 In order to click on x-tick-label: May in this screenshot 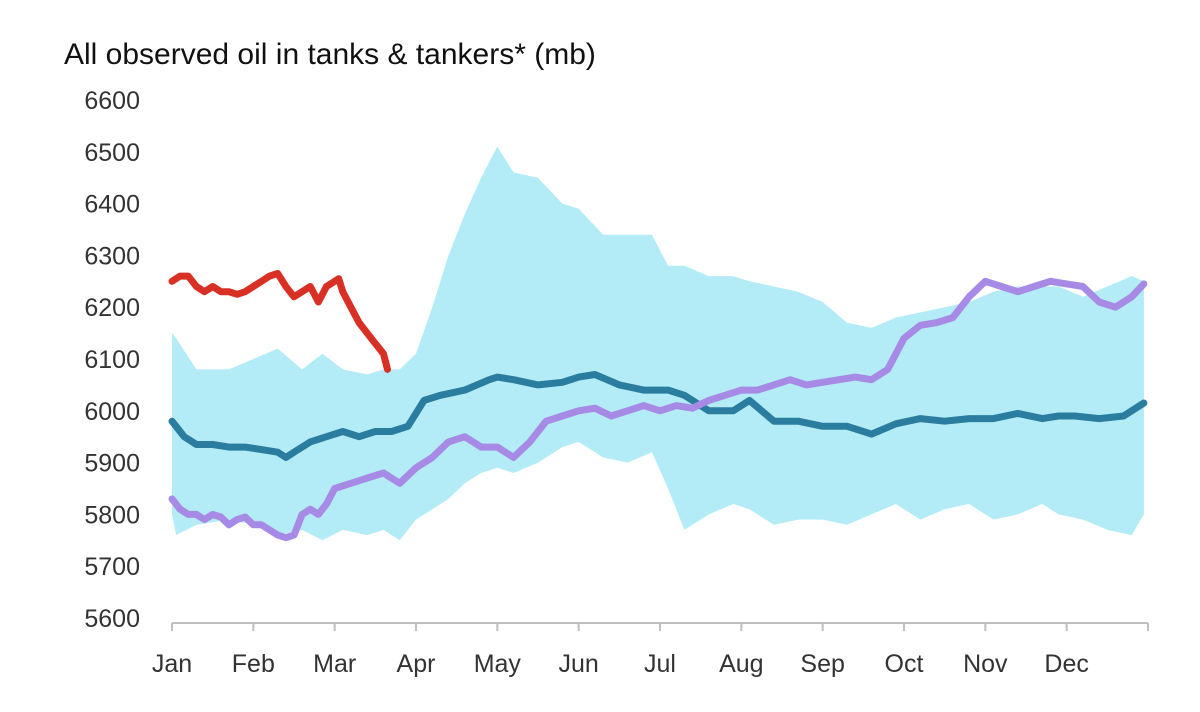, I will do `click(498, 664)`.